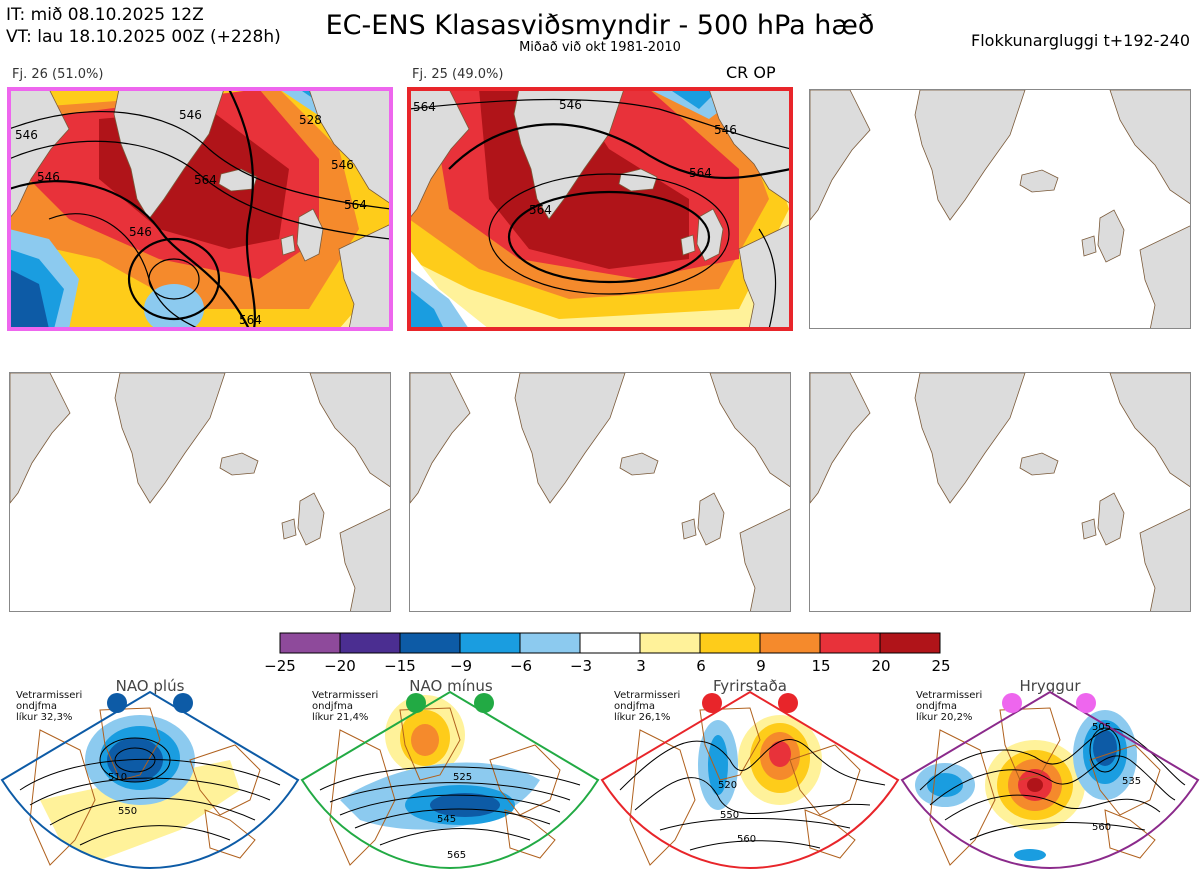  I want to click on regime-1-map: 510 550, so click(150, 780).